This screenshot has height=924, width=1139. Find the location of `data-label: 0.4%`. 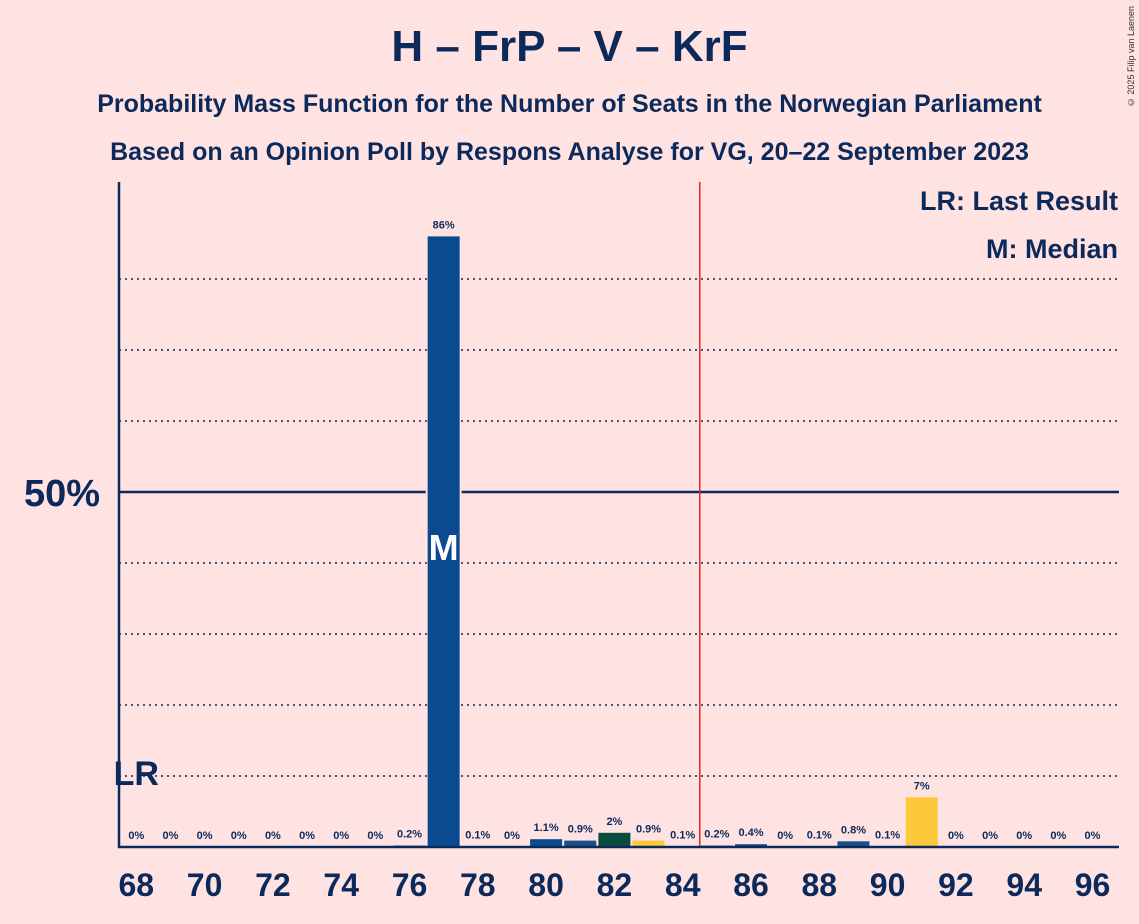

data-label: 0.4% is located at coordinates (750, 833).